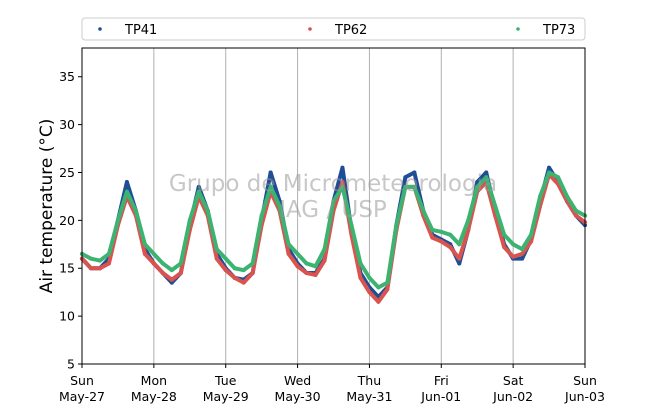 The image size is (650, 409). What do you see at coordinates (154, 396) in the screenshot?
I see `x-tick-date: May-28` at bounding box center [154, 396].